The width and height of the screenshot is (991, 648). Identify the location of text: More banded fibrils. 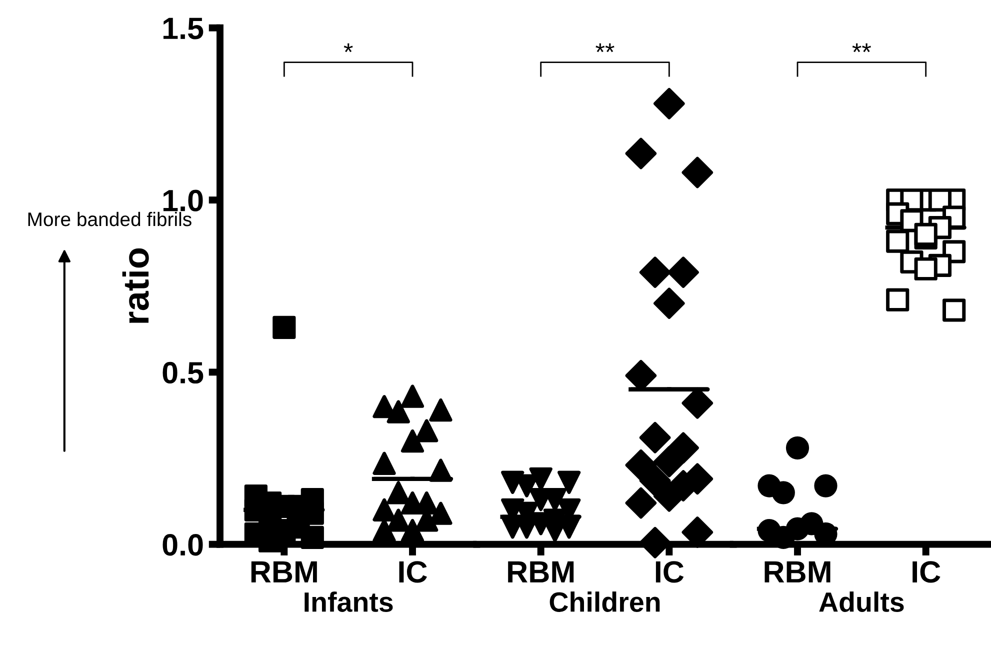
(110, 219).